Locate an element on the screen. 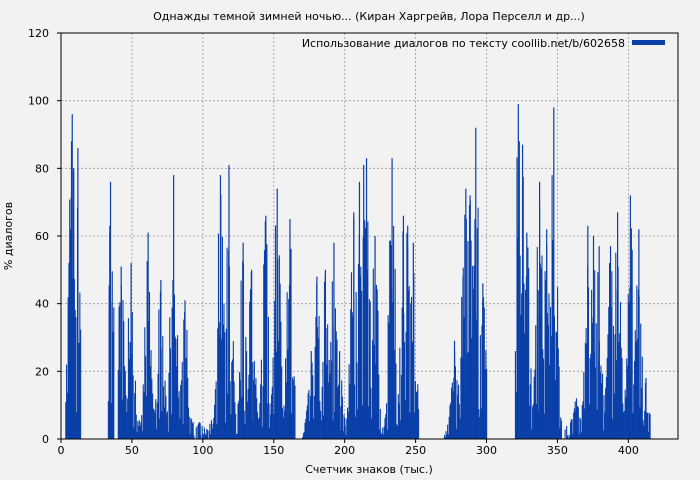  x-axis-label: Счетчик знаков (тыс.) is located at coordinates (369, 469).